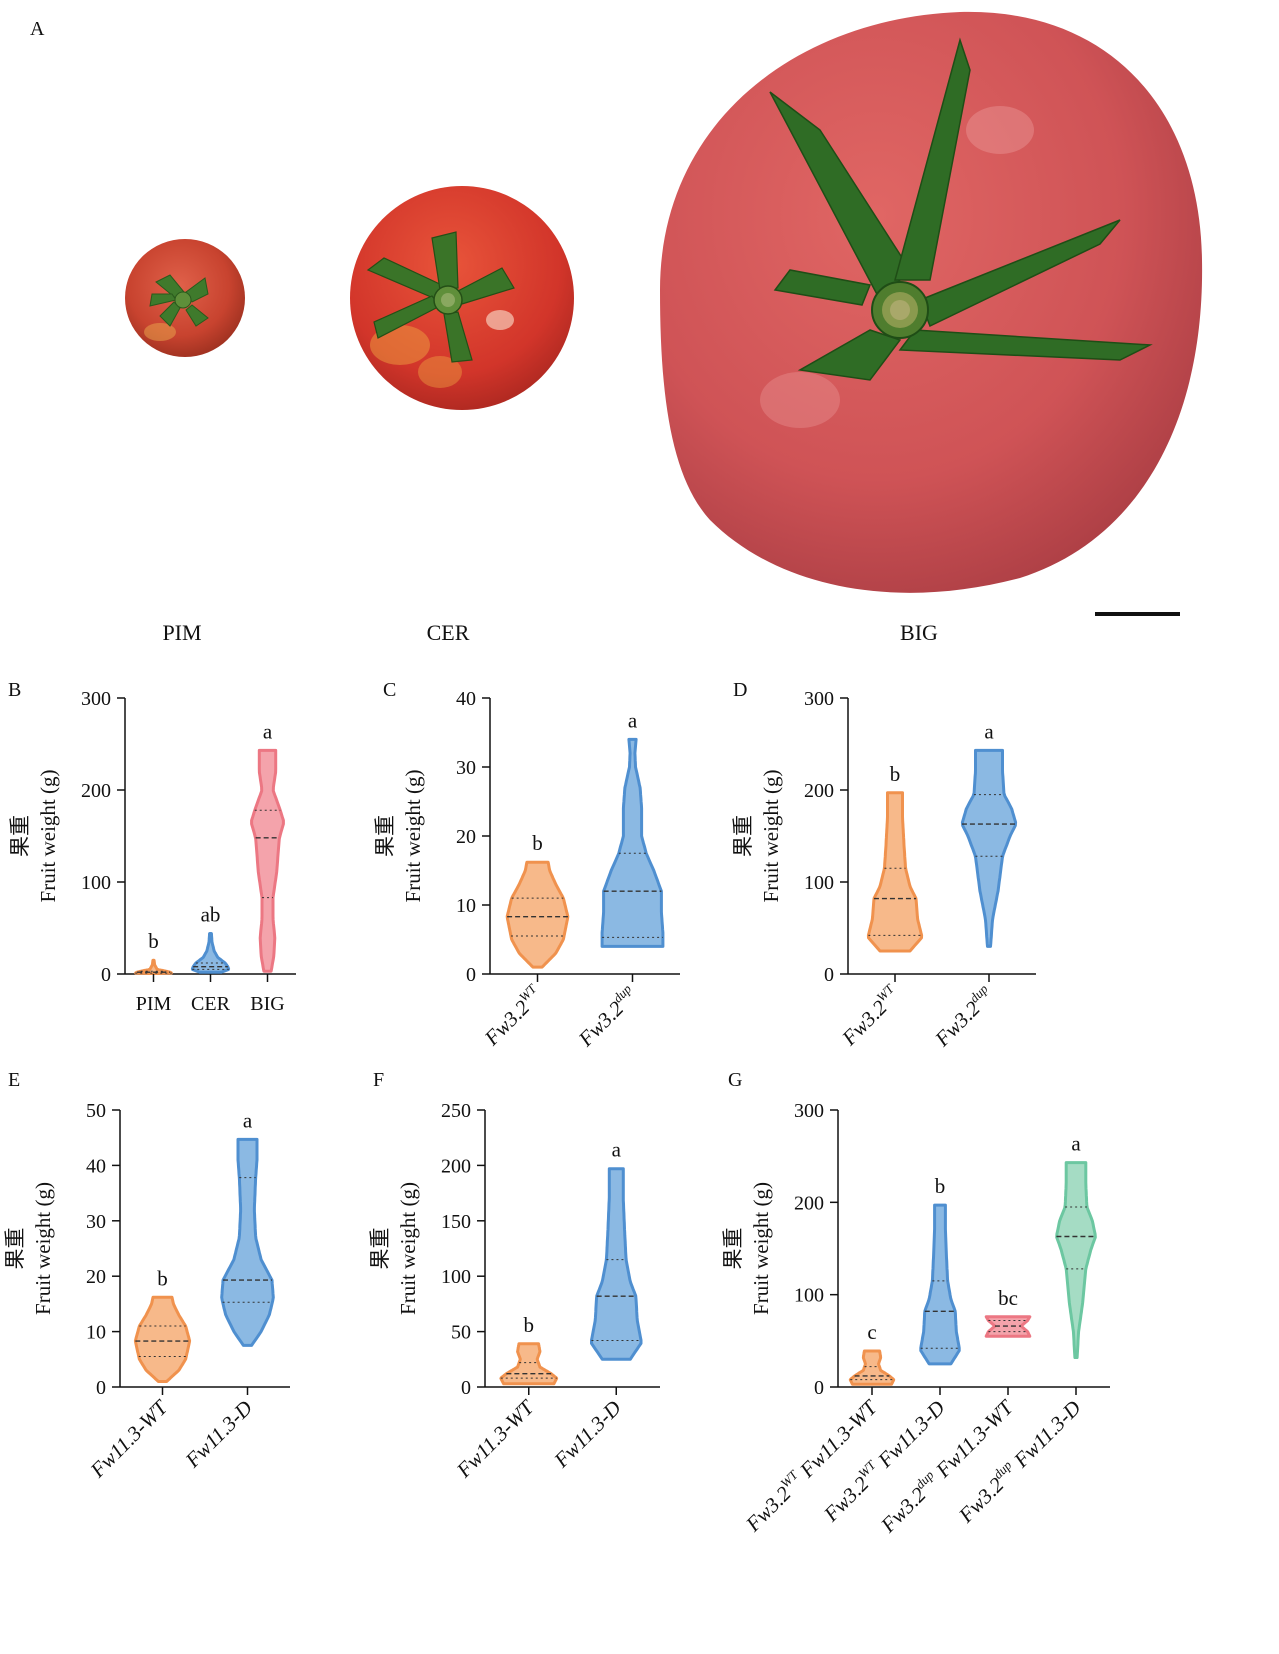  What do you see at coordinates (96, 1333) in the screenshot?
I see `y-tick-label: 10` at bounding box center [96, 1333].